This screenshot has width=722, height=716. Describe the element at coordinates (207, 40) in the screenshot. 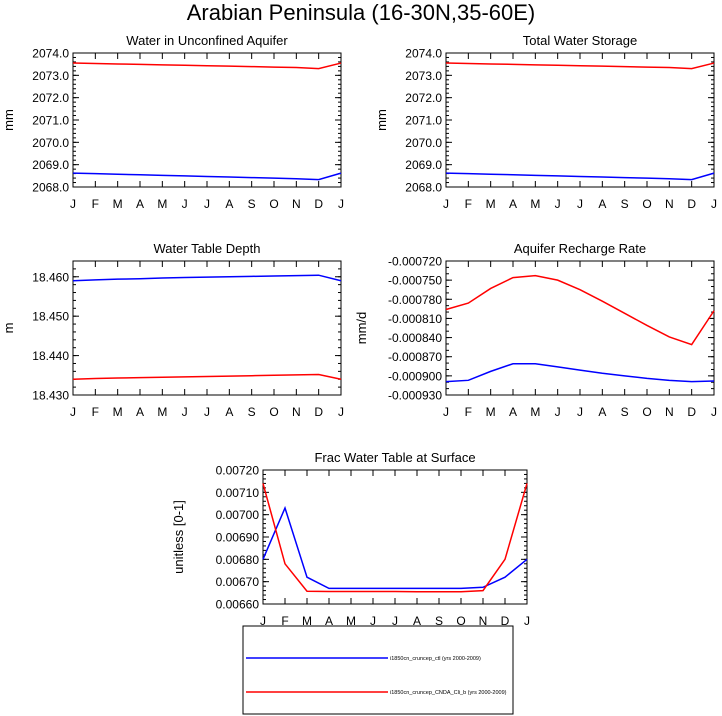

I see `chart-title: Water in Unconfined Aquifer` at that location.